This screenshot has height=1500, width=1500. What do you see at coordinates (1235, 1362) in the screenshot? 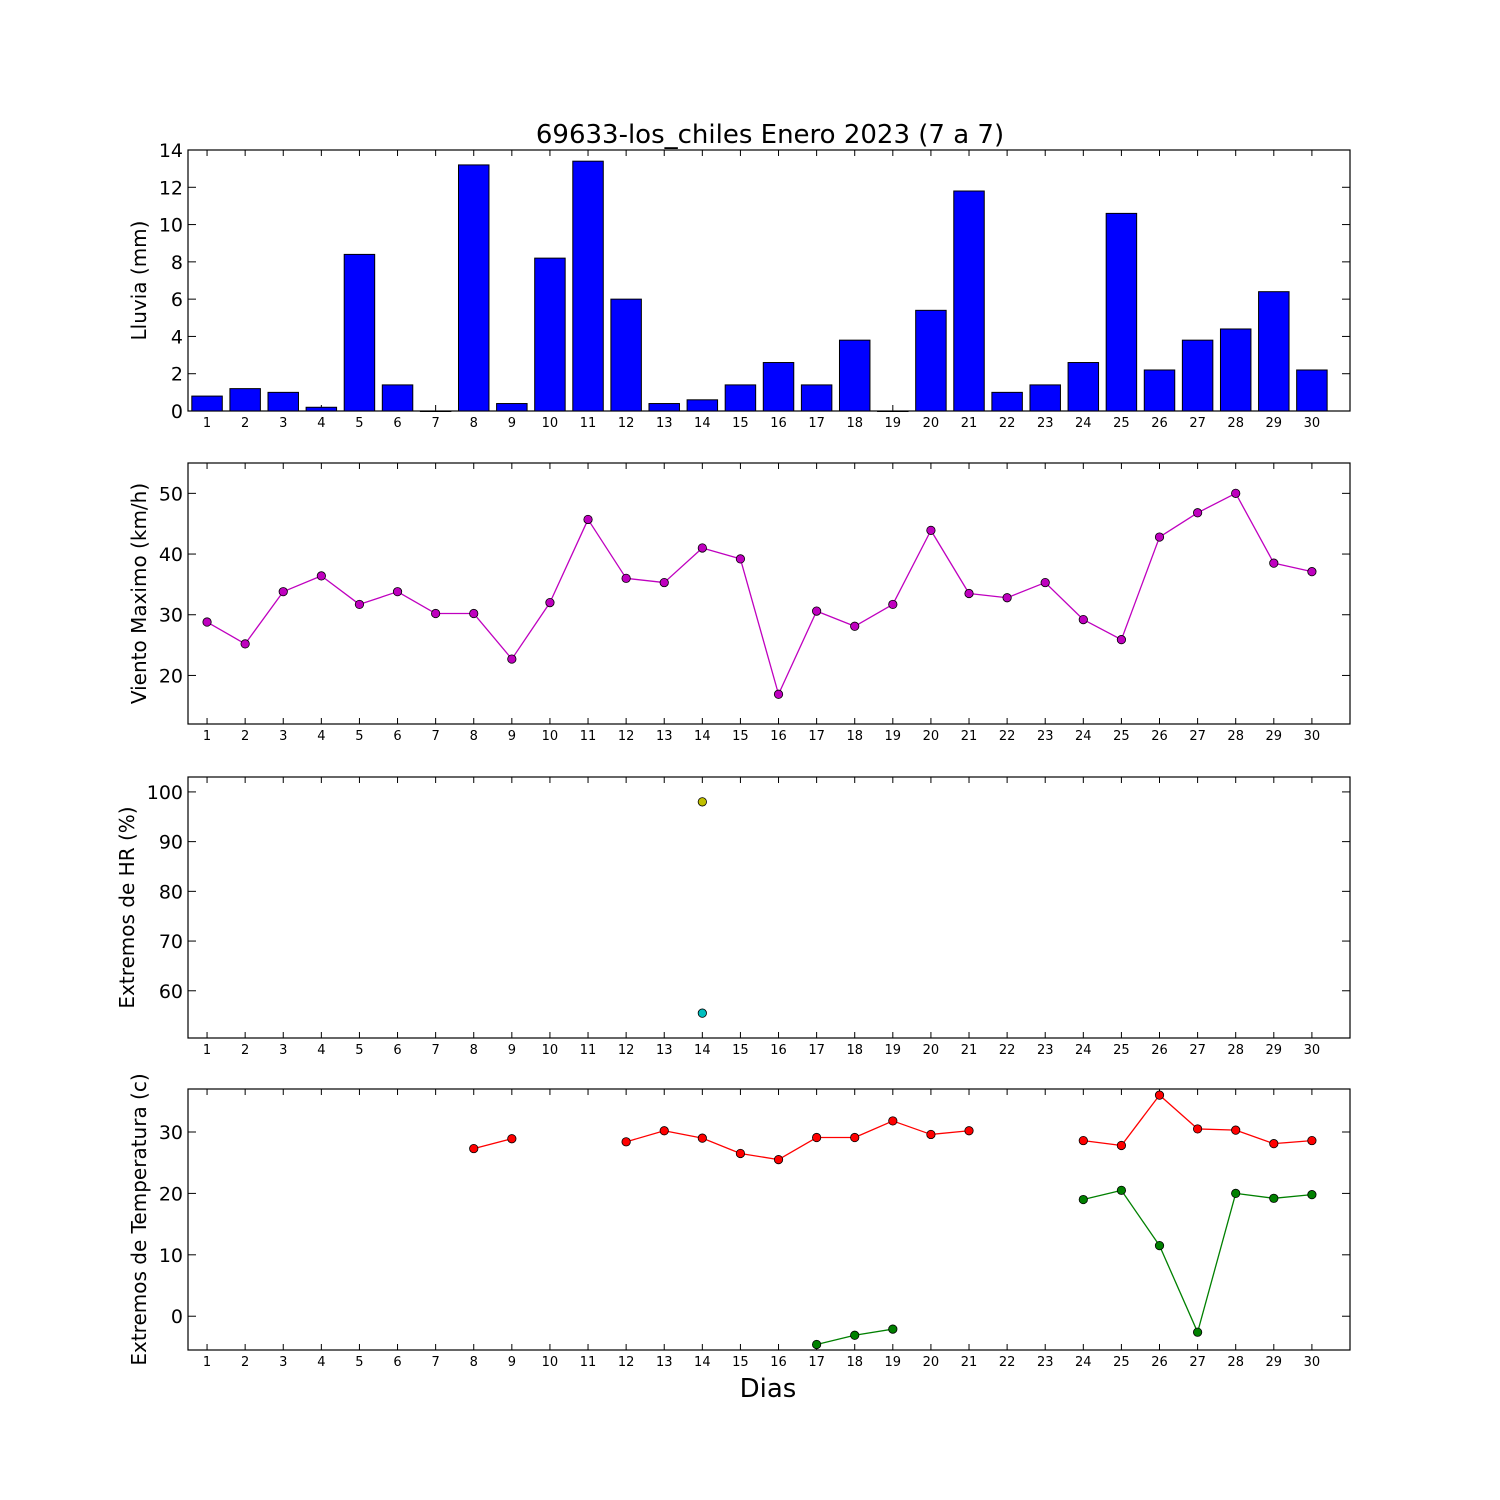
I see `x-tick-label: 28` at bounding box center [1235, 1362].